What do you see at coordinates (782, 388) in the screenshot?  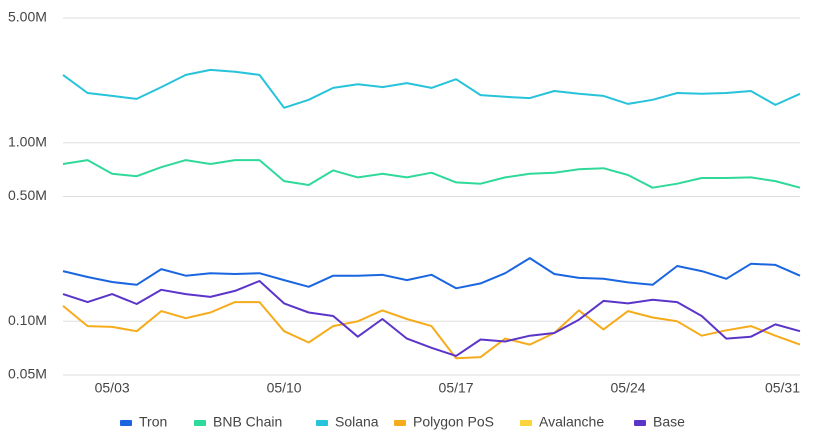 I see `x-tick-label: 05/31` at bounding box center [782, 388].